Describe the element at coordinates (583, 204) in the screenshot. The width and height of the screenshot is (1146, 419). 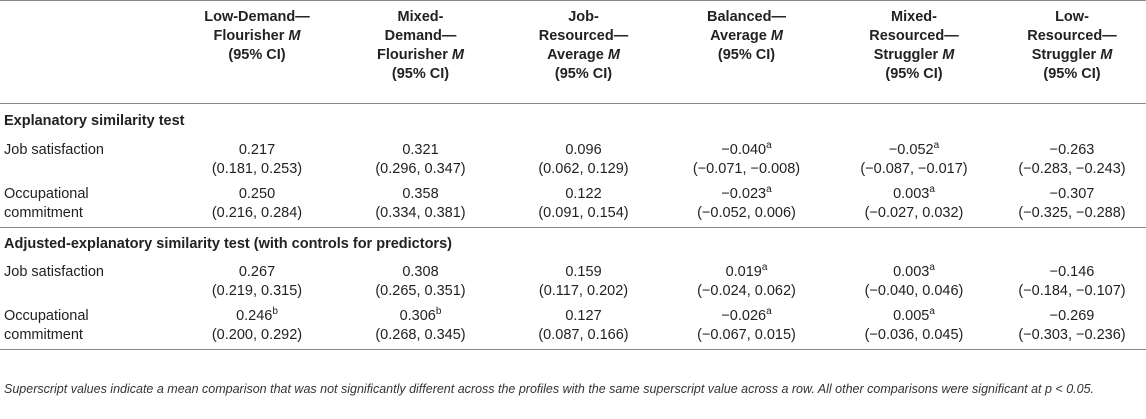
I see `table-cell: 0.122 (0.091, 0.154)` at that location.